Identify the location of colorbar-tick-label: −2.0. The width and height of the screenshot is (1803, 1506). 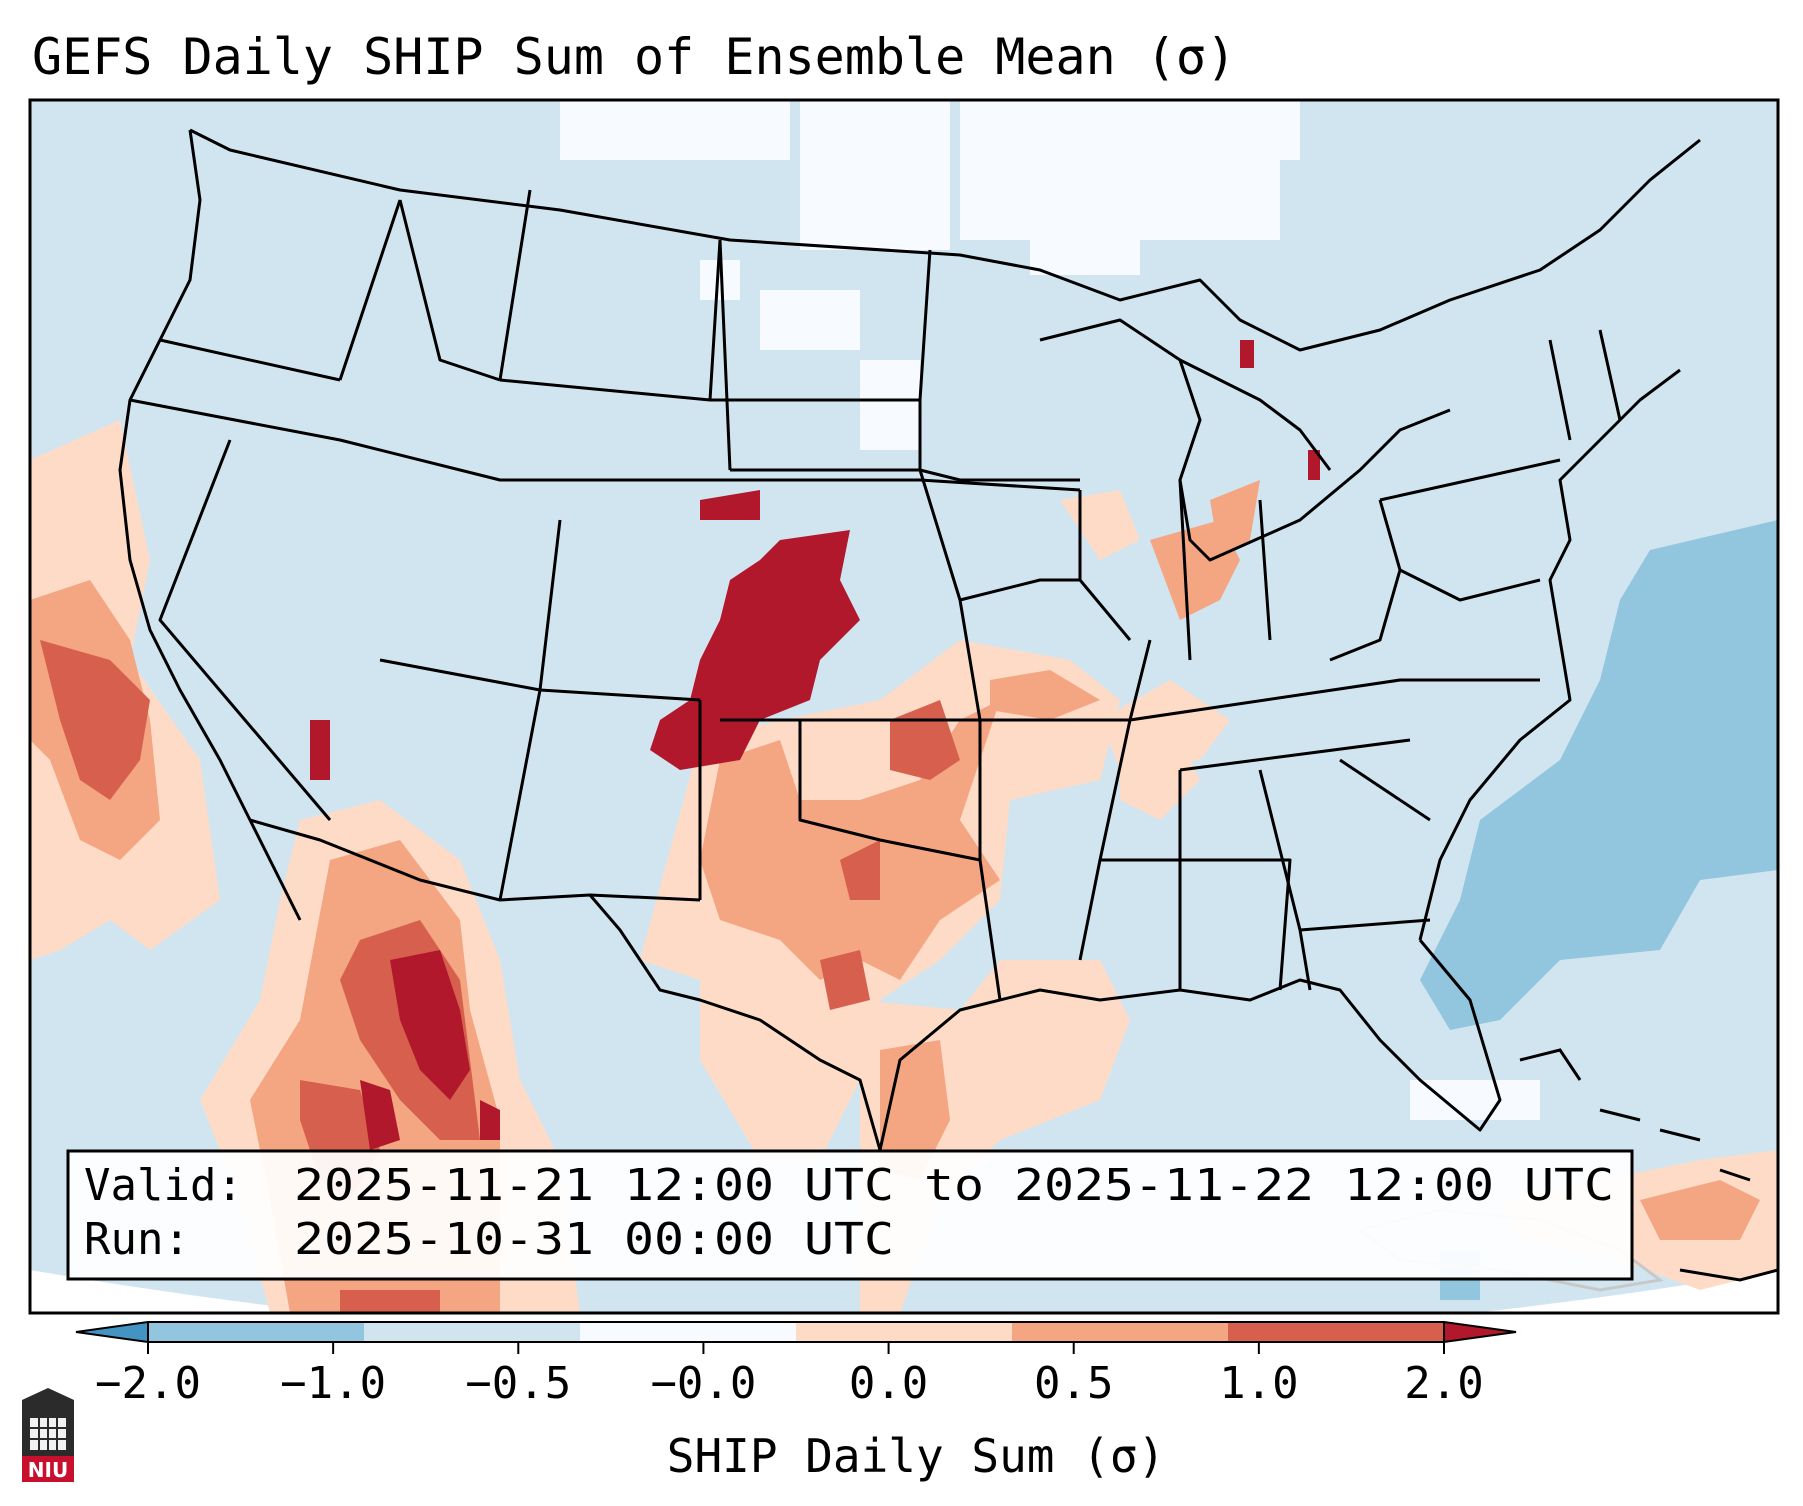
(148, 1383).